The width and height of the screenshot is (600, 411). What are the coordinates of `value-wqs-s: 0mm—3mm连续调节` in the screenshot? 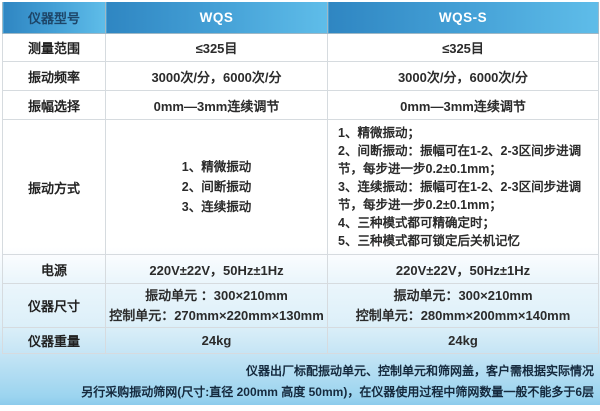 It's located at (463, 105).